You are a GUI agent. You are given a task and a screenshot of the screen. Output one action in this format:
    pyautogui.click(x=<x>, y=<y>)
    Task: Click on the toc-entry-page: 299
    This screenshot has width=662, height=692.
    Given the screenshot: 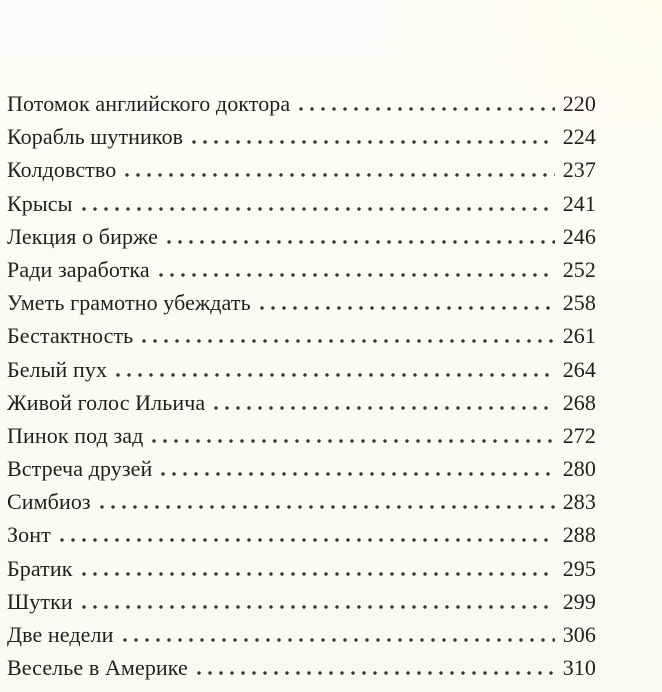 What is the action you would take?
    pyautogui.click(x=579, y=601)
    